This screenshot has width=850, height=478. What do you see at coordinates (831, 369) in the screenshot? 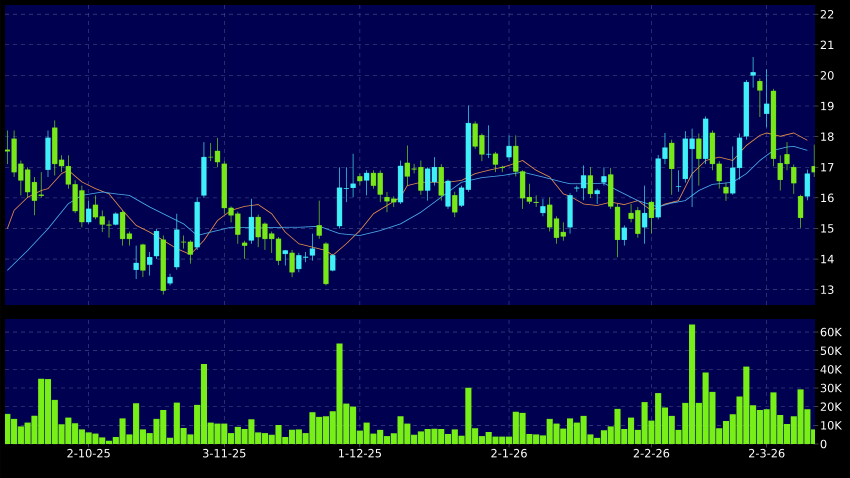
I see `y-tick-label: 40K` at bounding box center [831, 369].